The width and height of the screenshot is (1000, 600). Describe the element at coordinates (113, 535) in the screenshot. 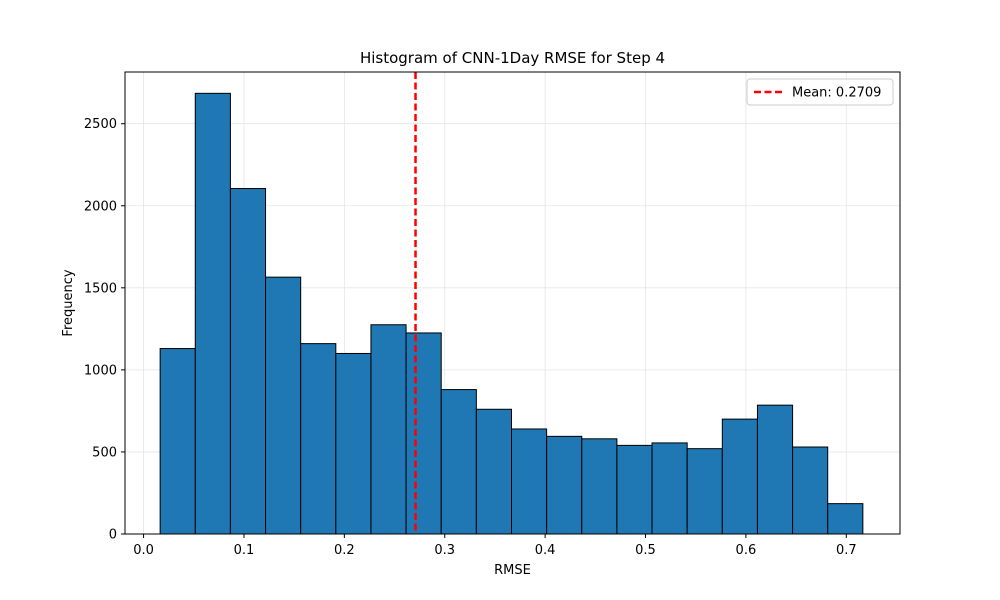

I see `y-tick-label: 0` at that location.